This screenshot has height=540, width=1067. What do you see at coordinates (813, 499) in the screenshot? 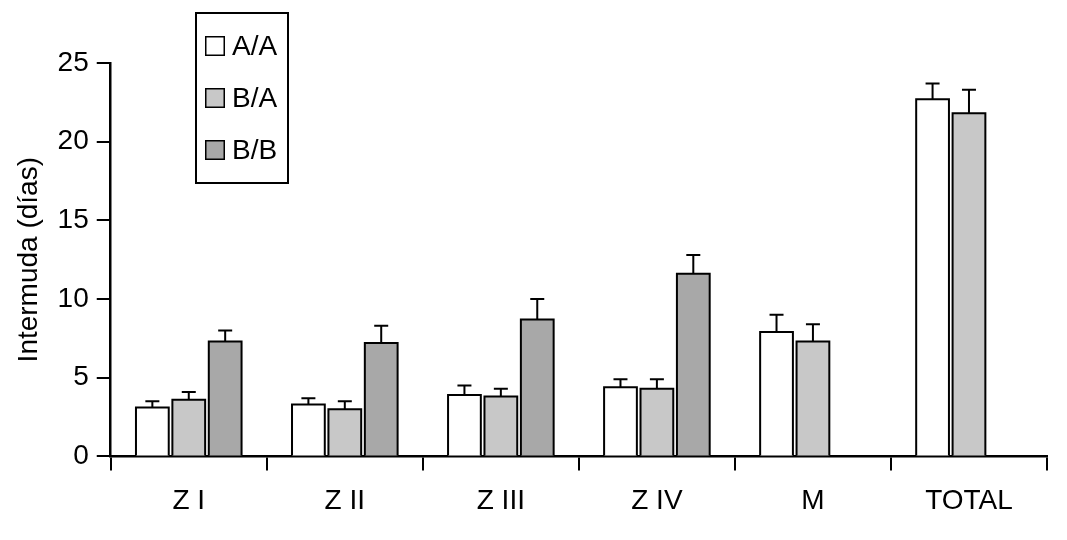
I see `x-tick-label: M` at bounding box center [813, 499].